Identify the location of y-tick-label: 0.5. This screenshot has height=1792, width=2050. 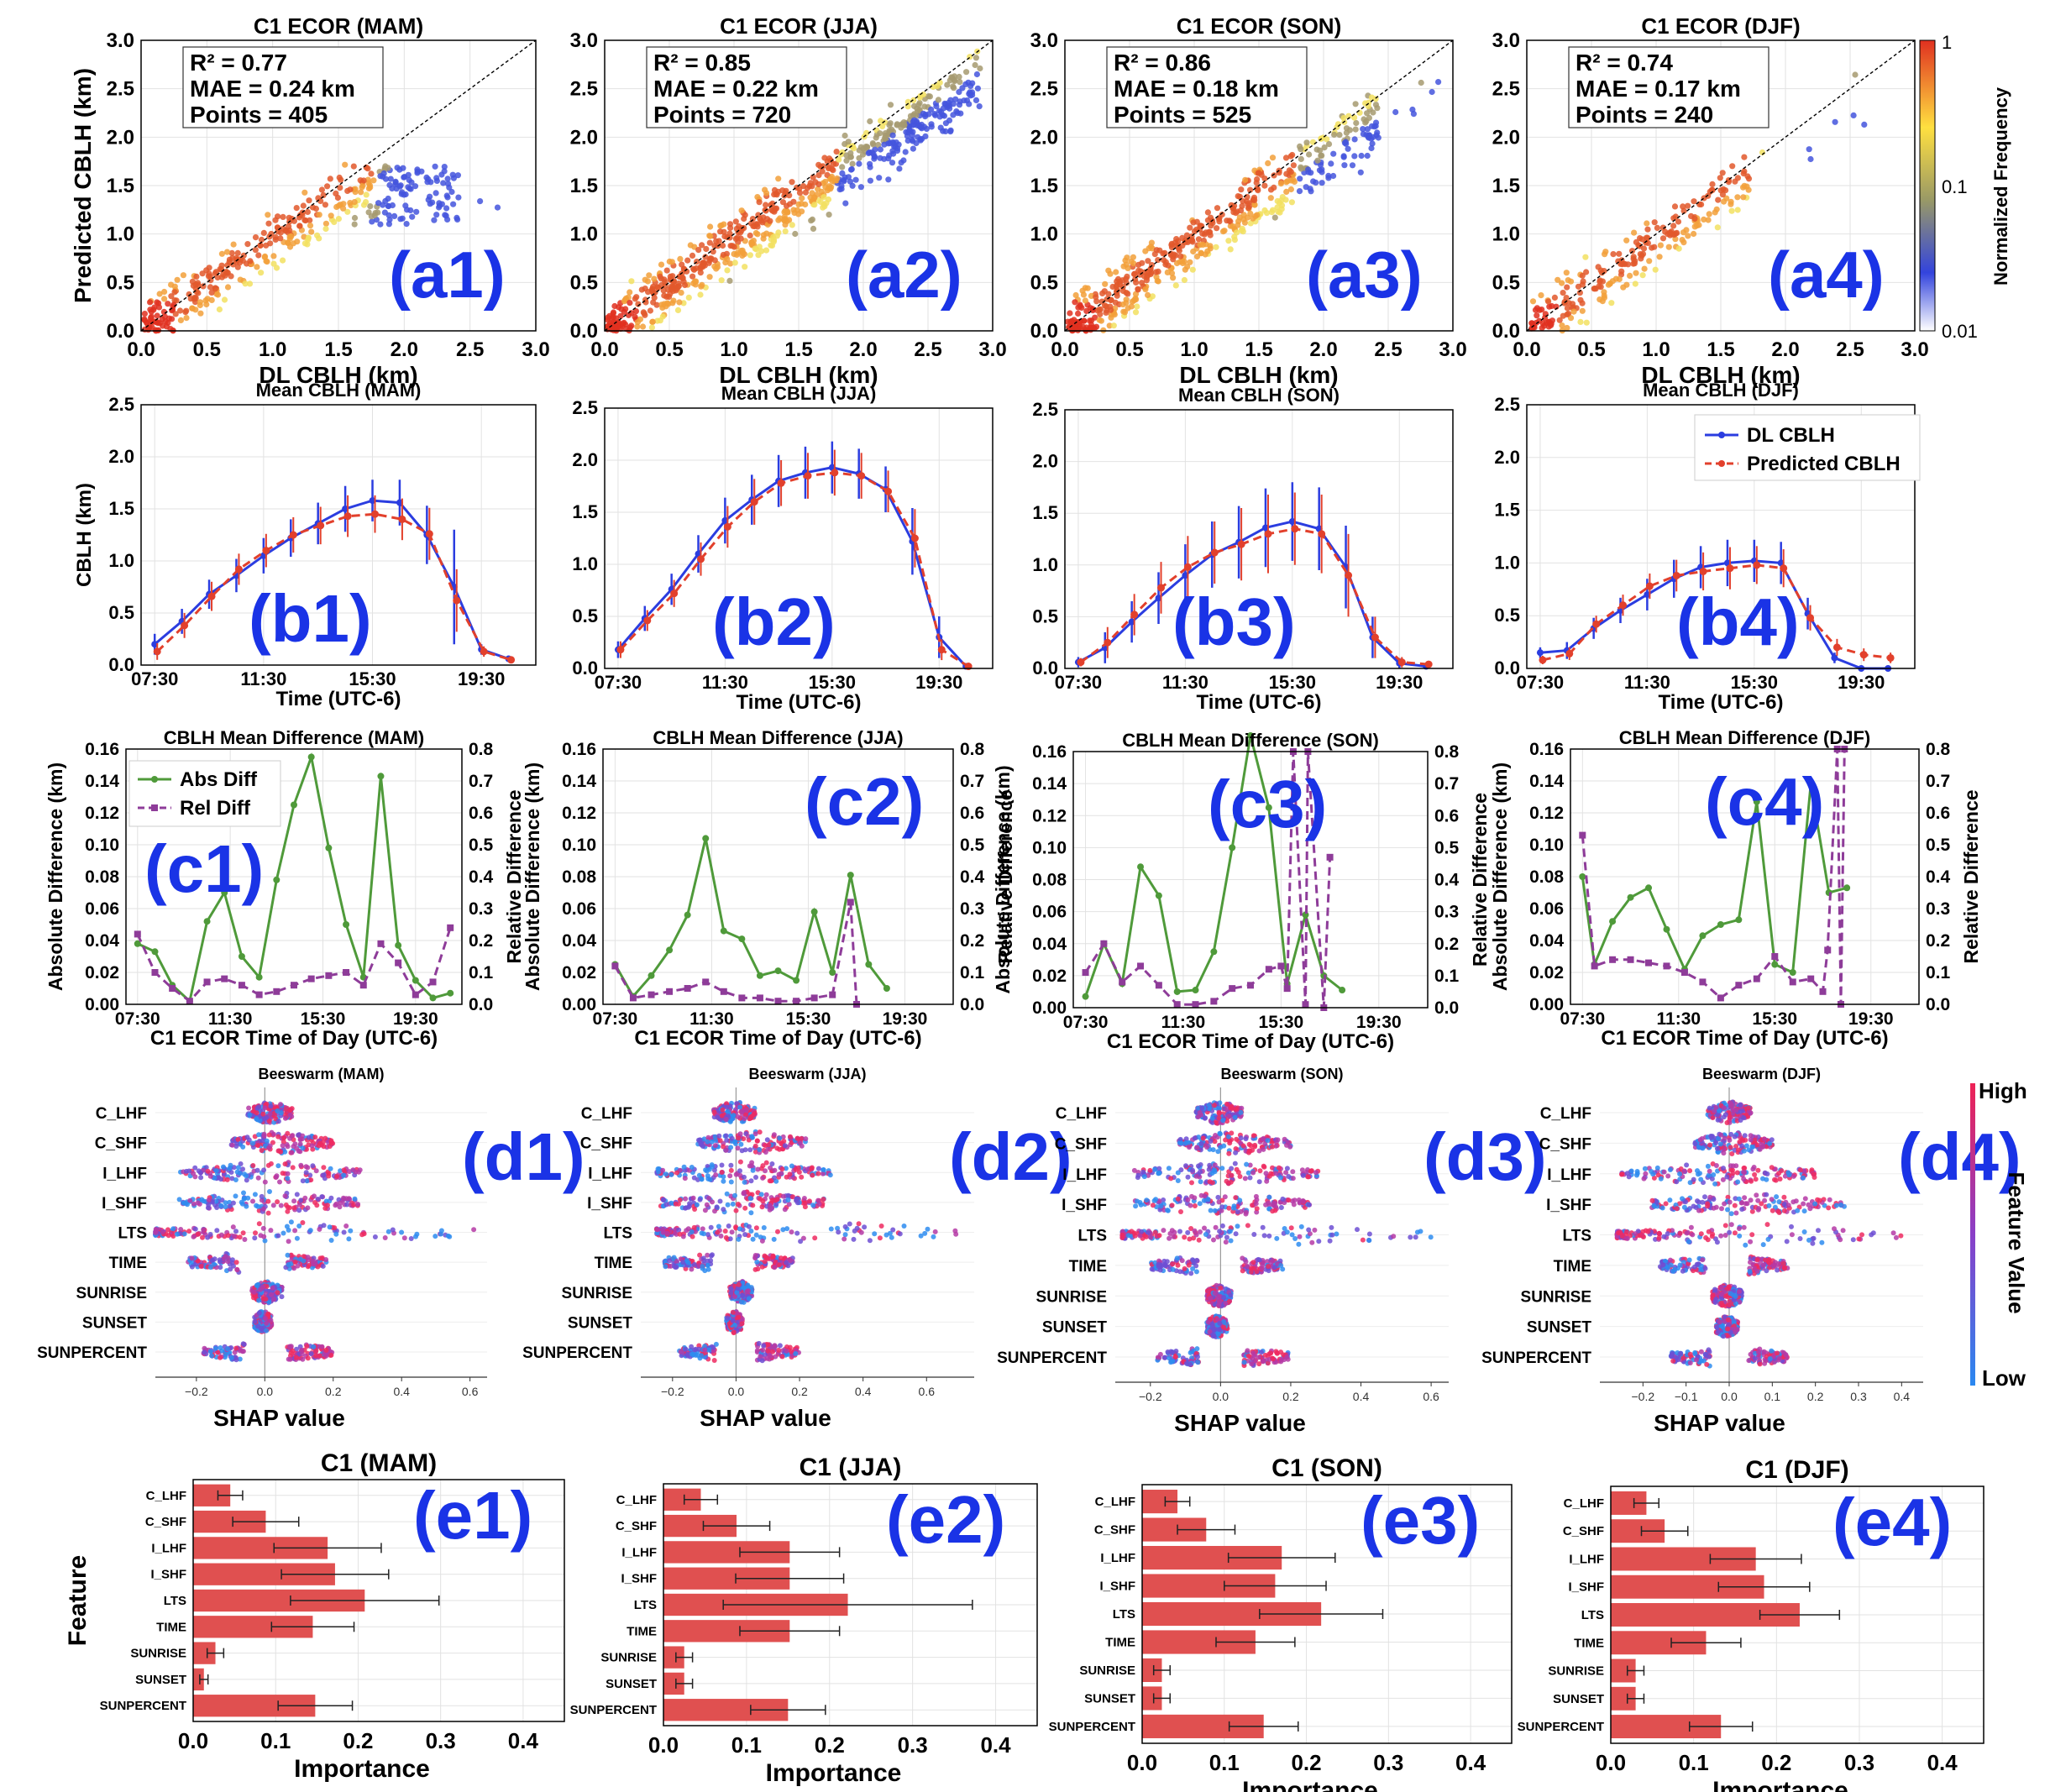
(120, 282).